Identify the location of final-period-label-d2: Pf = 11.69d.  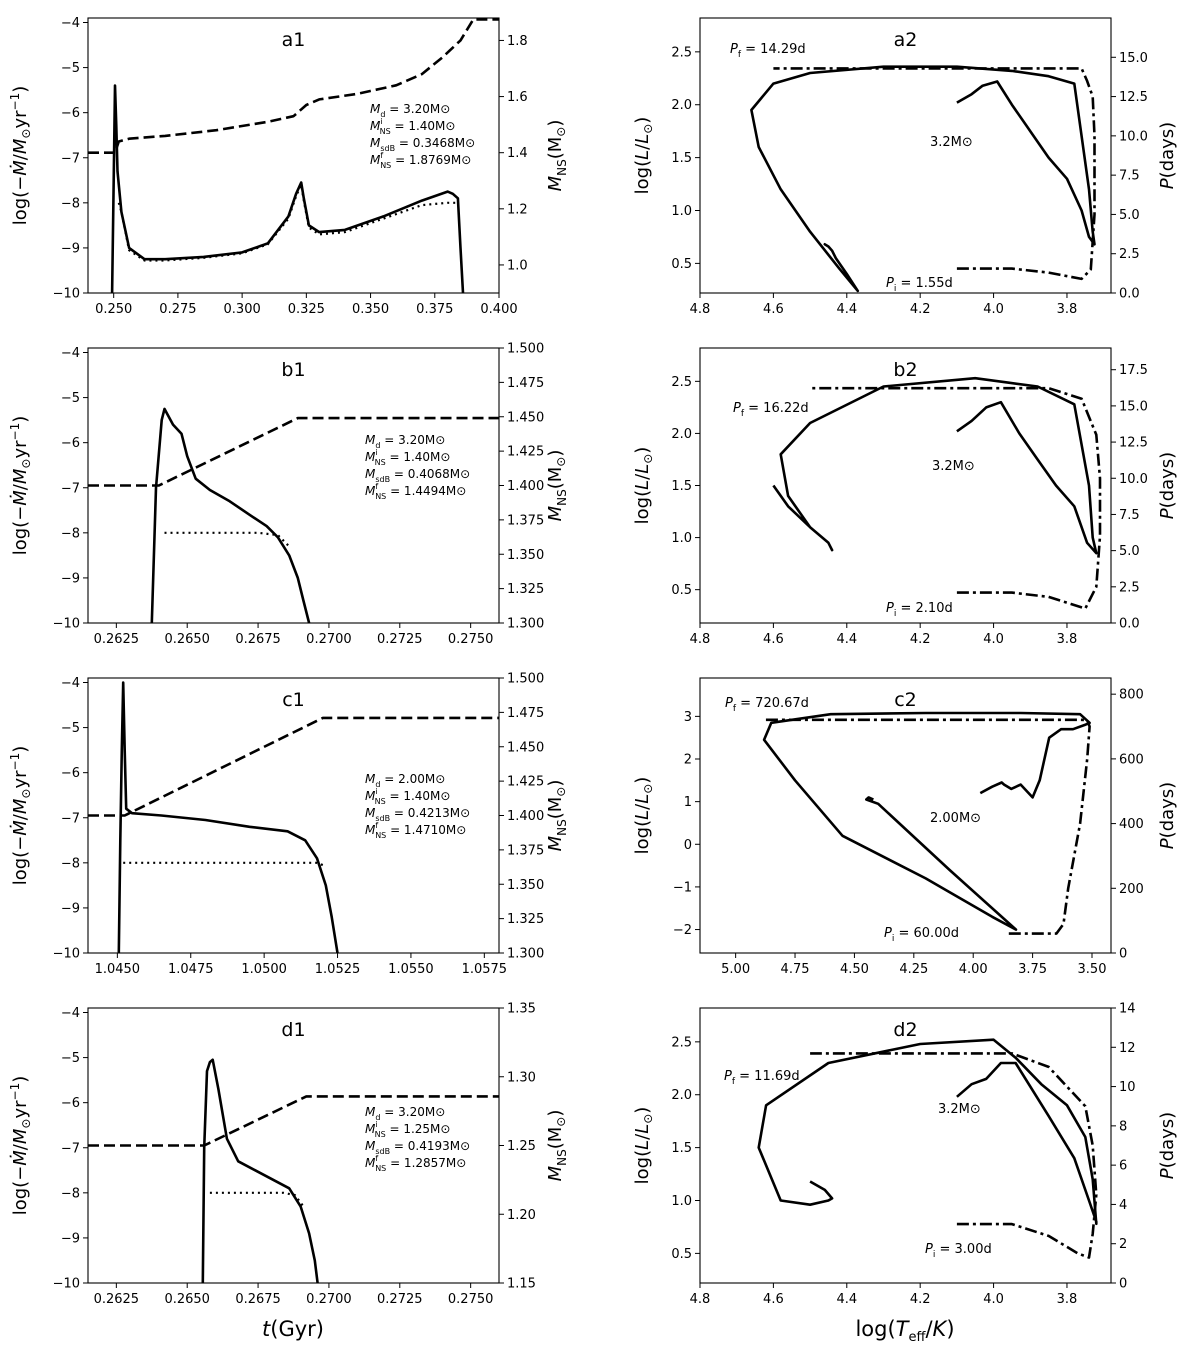
(762, 1078).